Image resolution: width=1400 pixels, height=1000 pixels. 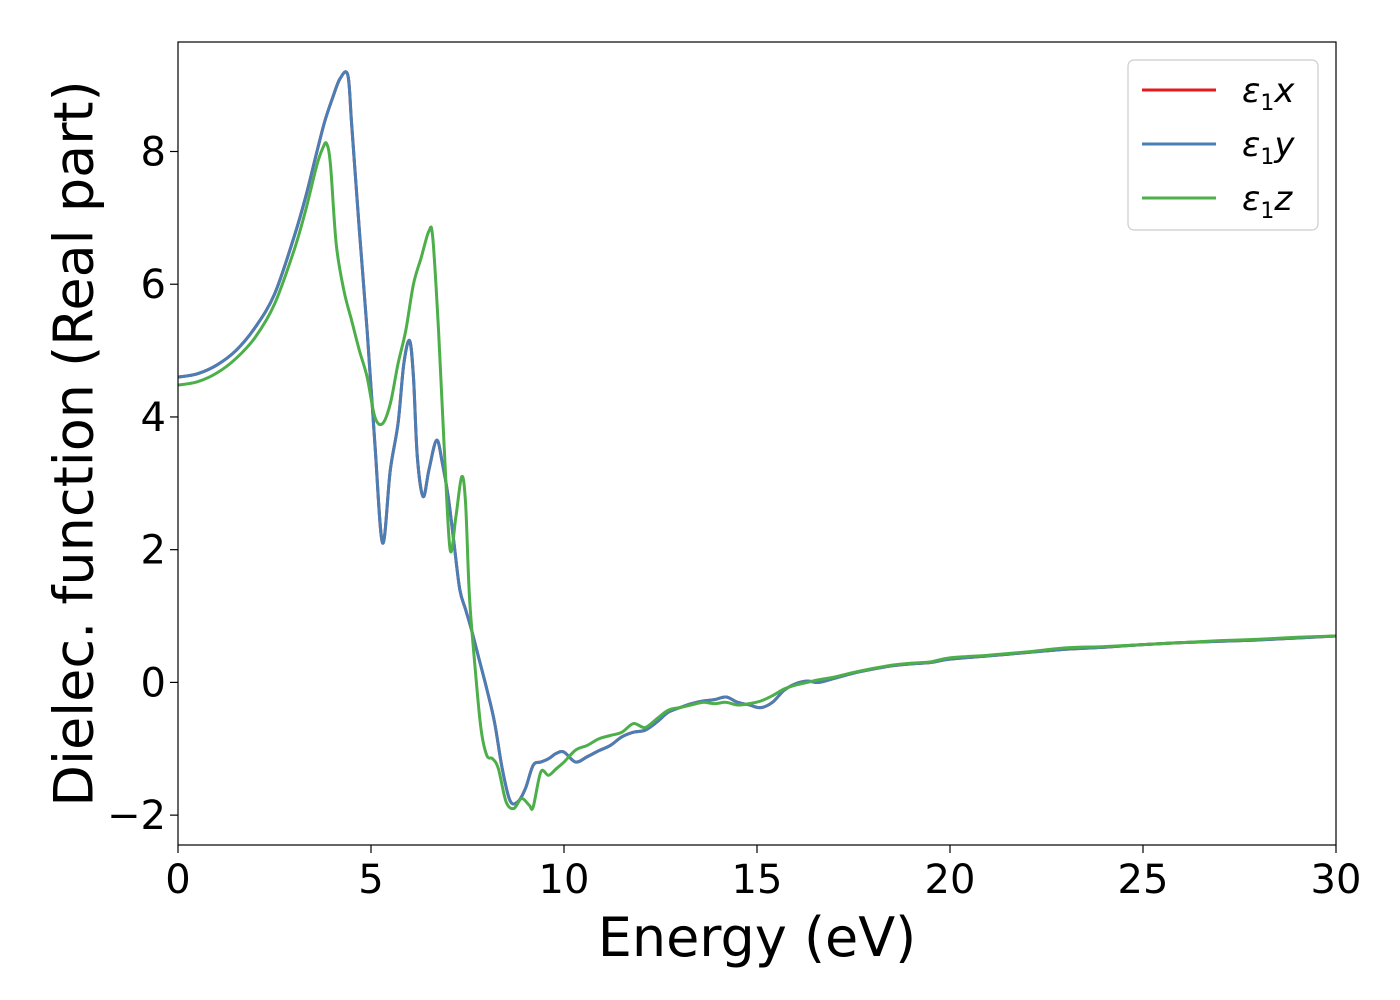 I want to click on x-tick-label: 15, so click(x=757, y=880).